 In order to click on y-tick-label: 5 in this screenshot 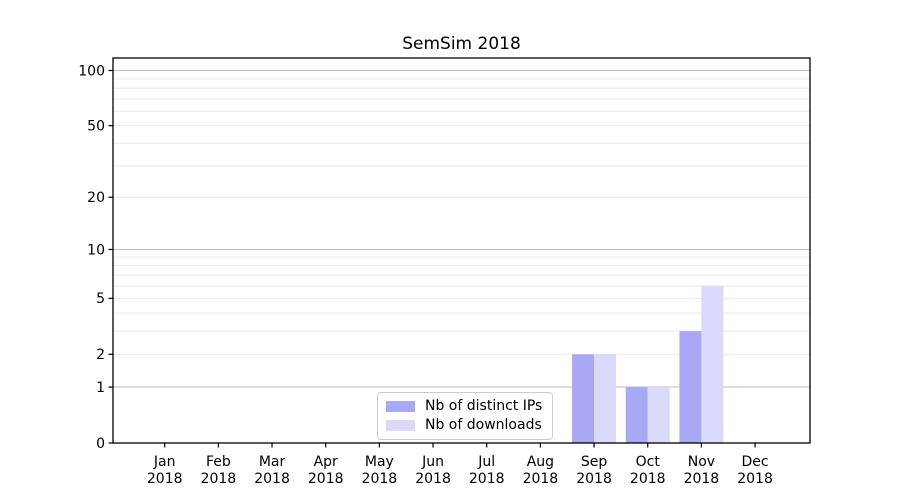, I will do `click(100, 299)`.